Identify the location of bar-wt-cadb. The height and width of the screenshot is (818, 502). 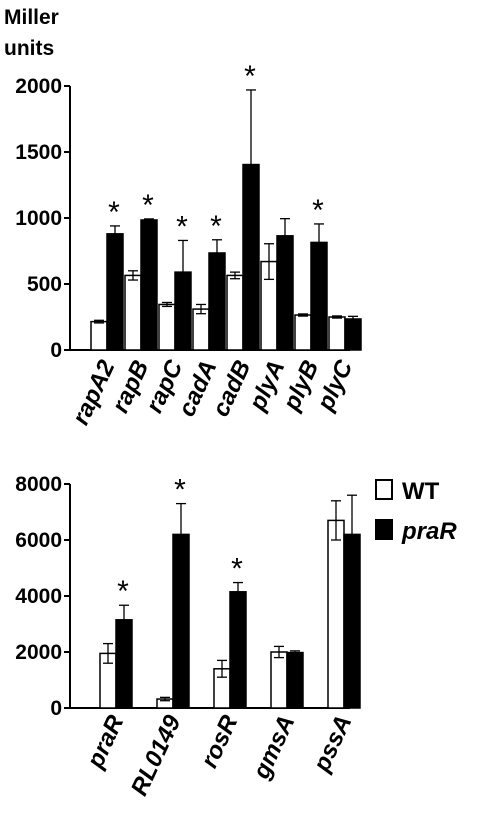
(235, 312).